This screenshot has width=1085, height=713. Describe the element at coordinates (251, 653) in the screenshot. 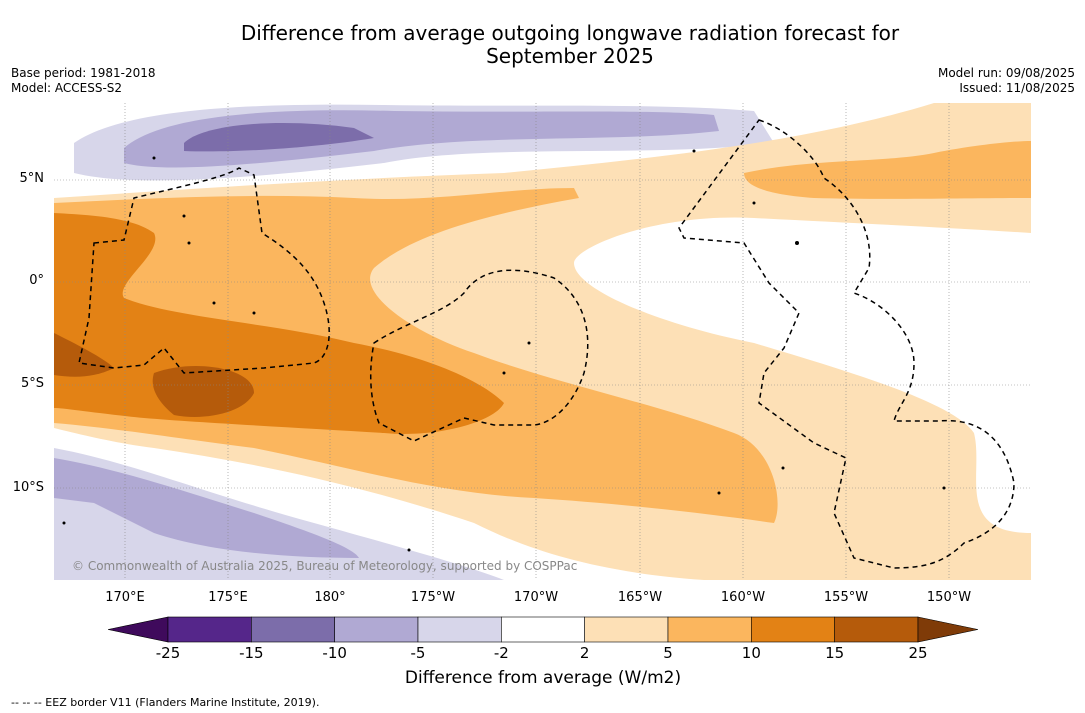

I see `colorbar-tick-label: -15` at that location.